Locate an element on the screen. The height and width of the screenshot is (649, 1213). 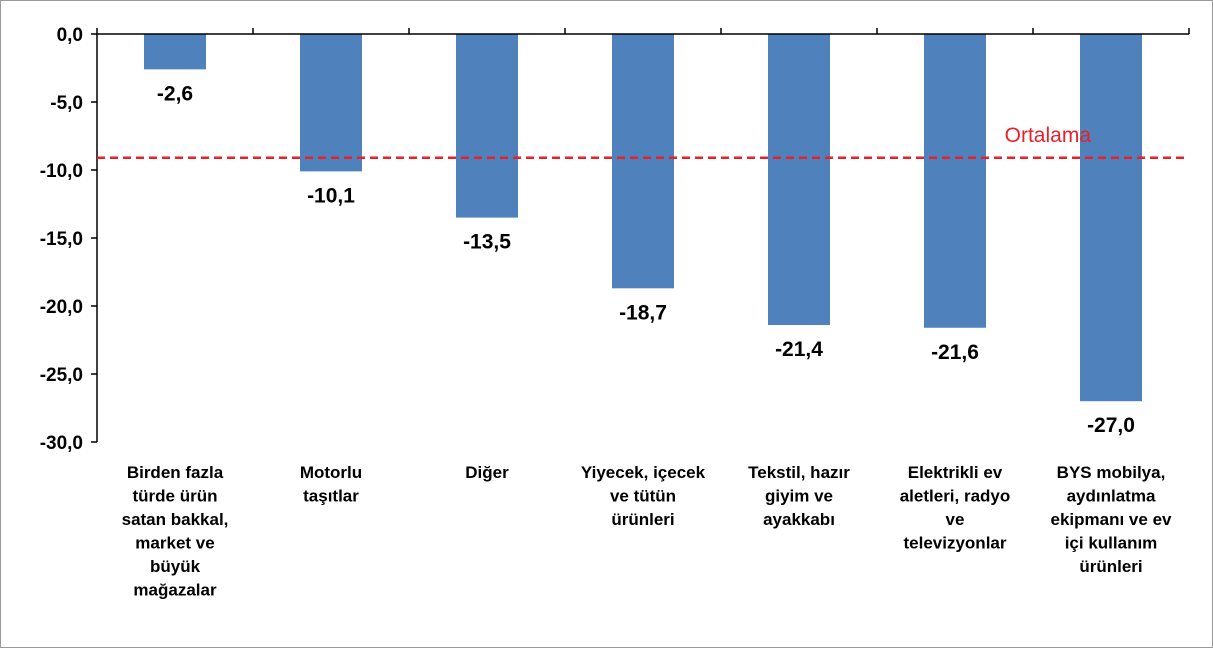
y-tick-label: -5,0 is located at coordinates (66, 103).